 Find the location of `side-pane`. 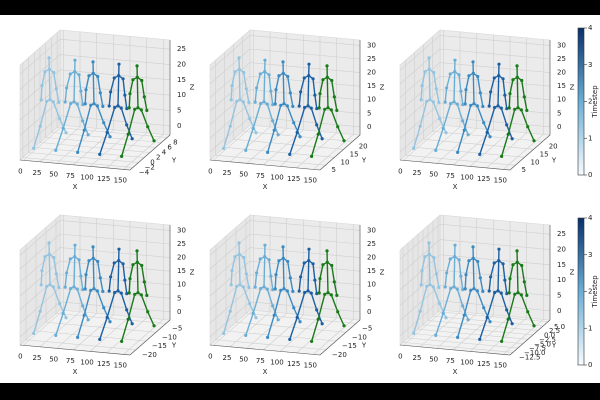

side-pane is located at coordinates (230, 95).